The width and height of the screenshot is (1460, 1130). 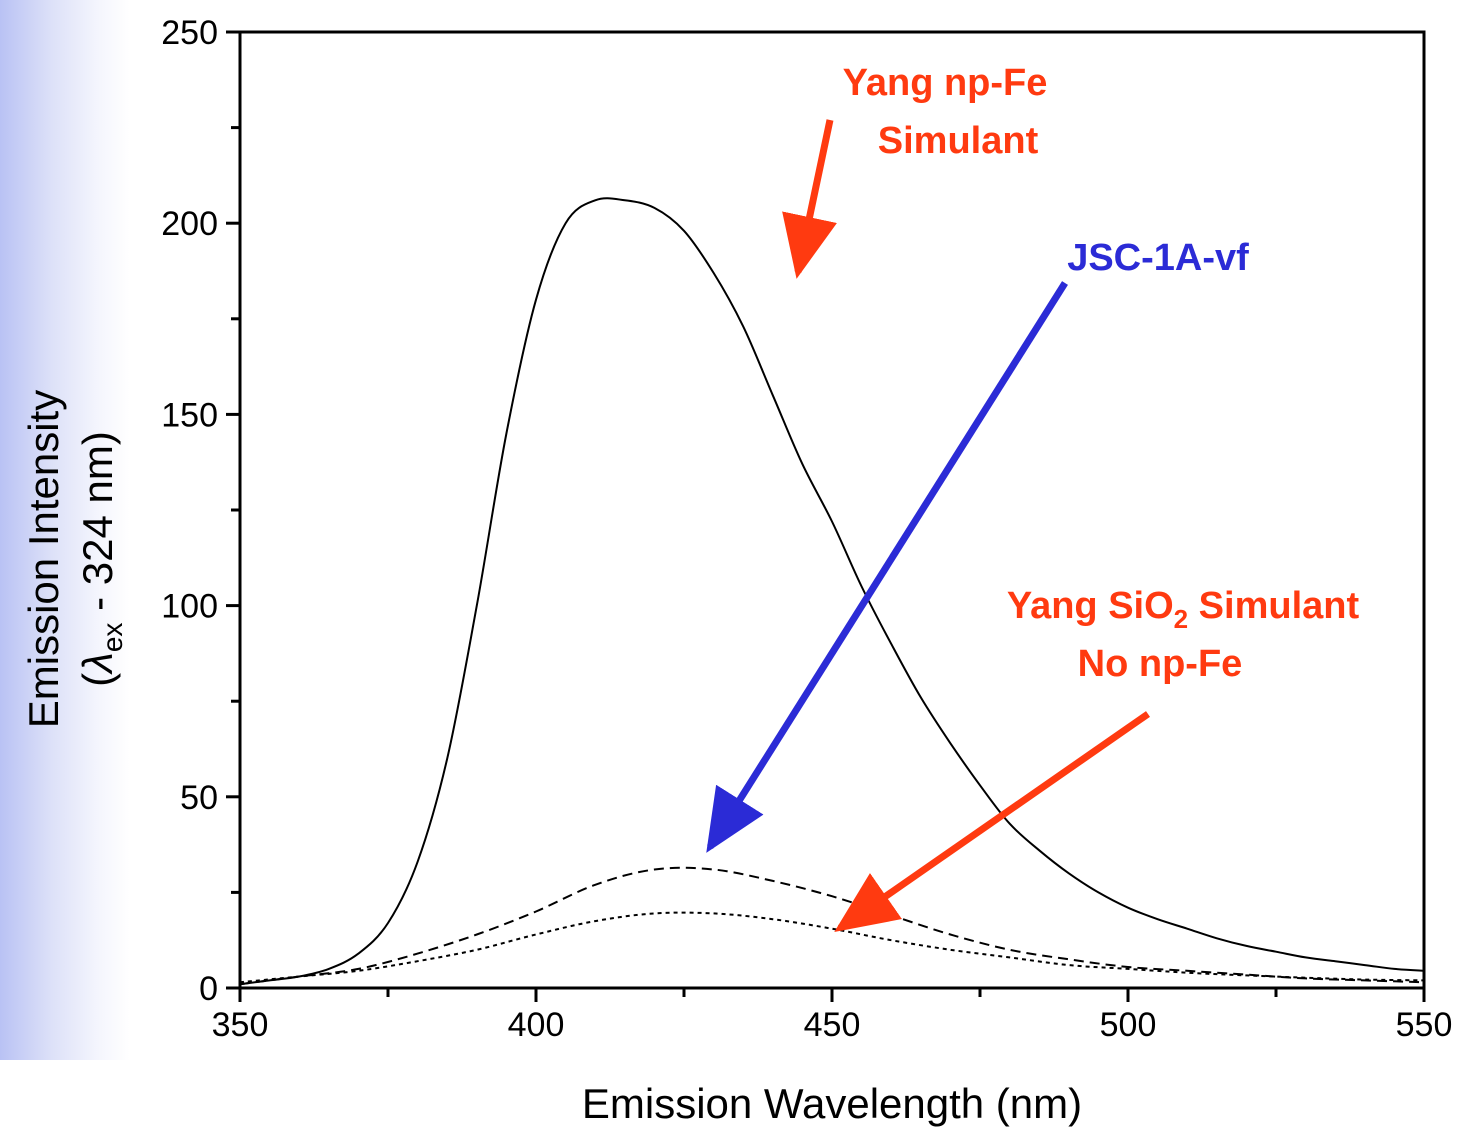 What do you see at coordinates (189, 607) in the screenshot?
I see `y-tick-label: 100` at bounding box center [189, 607].